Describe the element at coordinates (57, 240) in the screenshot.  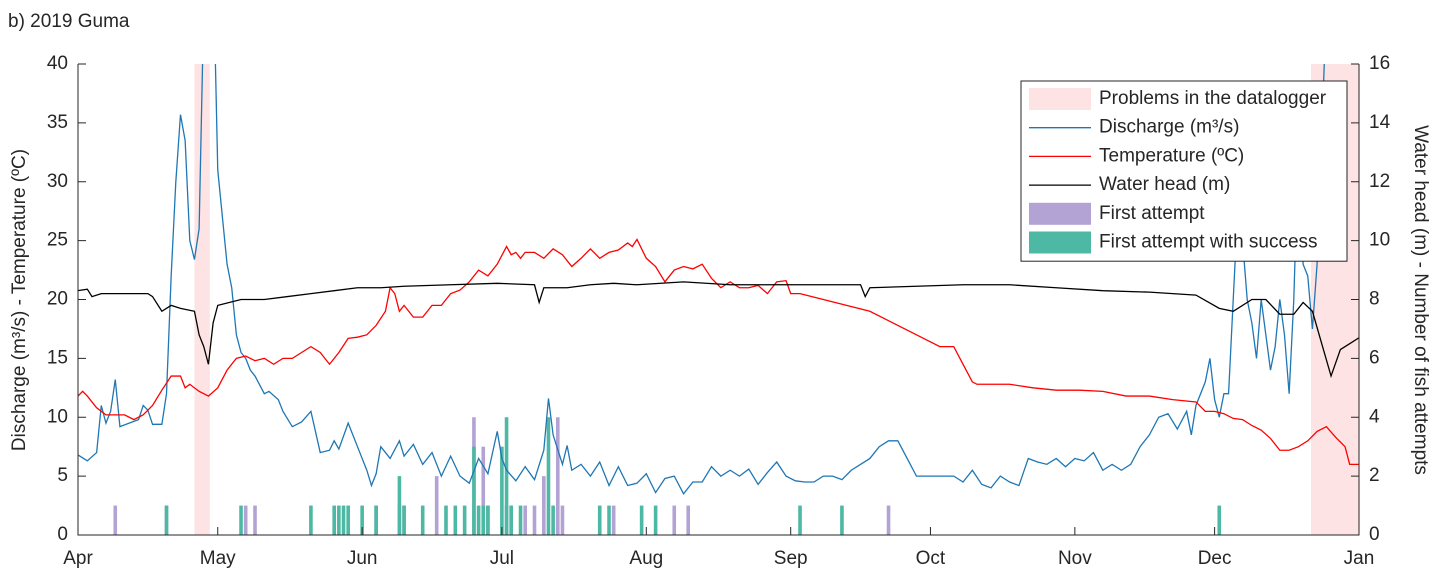
I see `y-tick-label: 25` at that location.